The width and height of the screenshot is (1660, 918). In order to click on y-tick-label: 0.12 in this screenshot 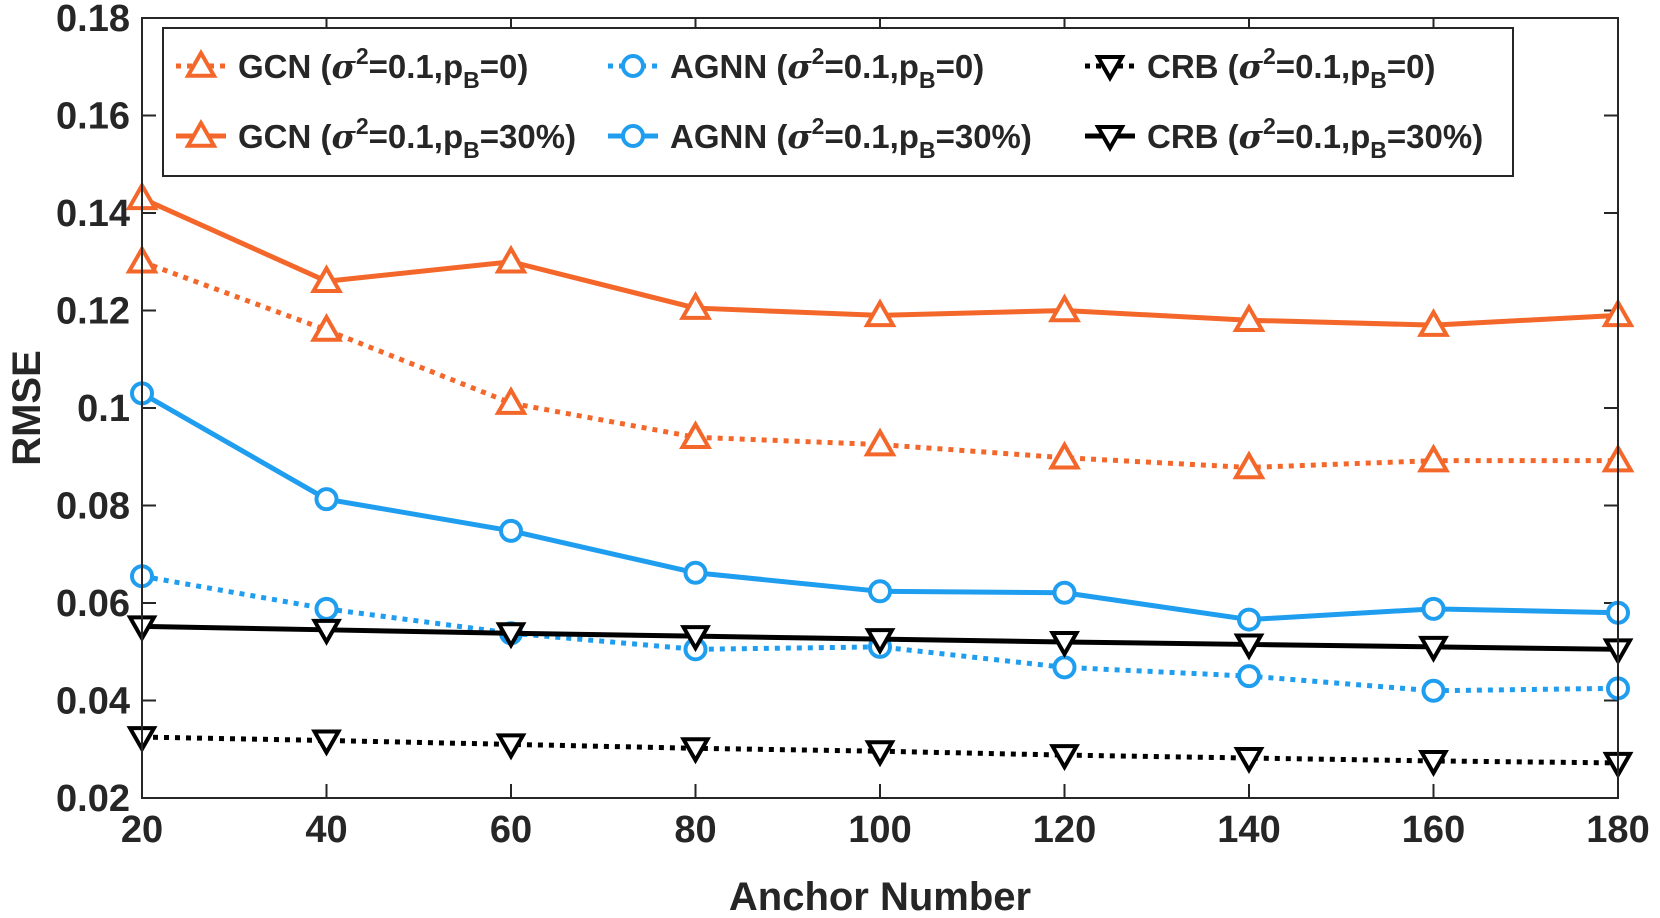, I will do `click(93, 312)`.